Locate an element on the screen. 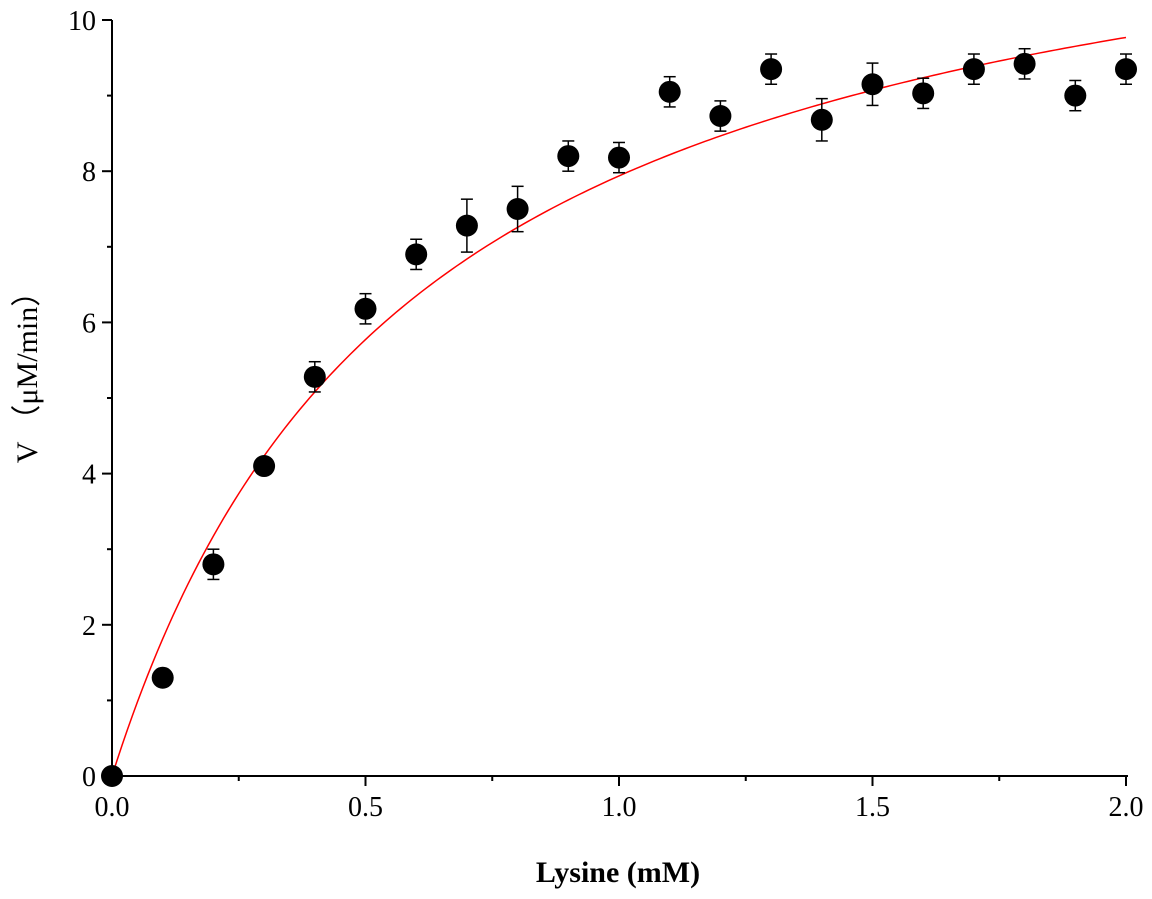 The height and width of the screenshot is (899, 1152). y-tick-label: 8 is located at coordinates (89, 172).